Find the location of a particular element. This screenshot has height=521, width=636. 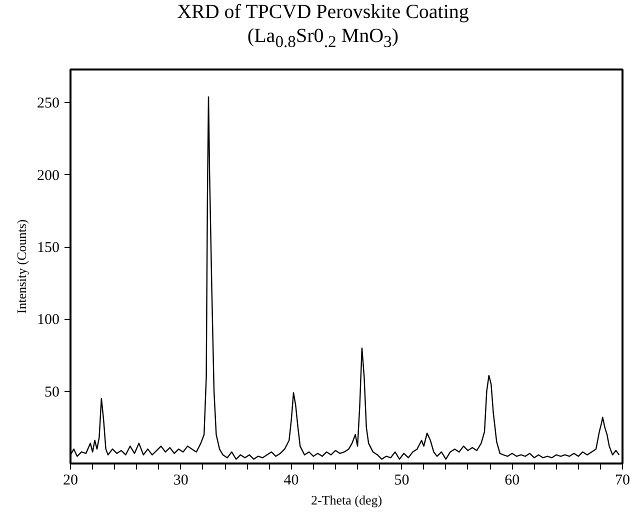

x-axis-title: 2-Theta (deg) is located at coordinates (346, 500).